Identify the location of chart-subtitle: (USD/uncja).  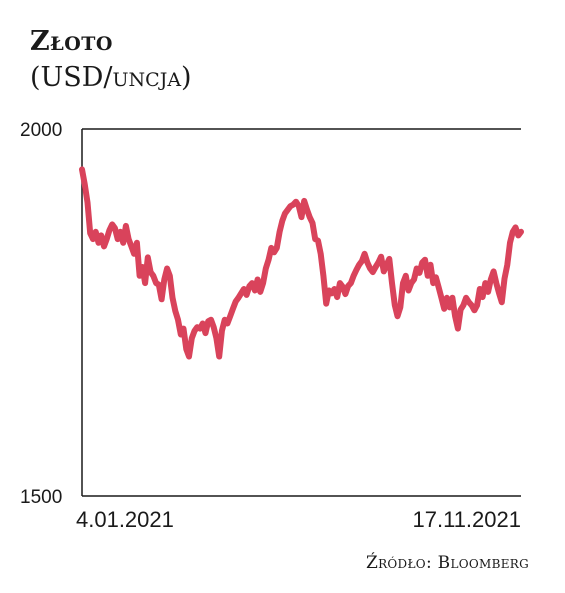
(111, 77).